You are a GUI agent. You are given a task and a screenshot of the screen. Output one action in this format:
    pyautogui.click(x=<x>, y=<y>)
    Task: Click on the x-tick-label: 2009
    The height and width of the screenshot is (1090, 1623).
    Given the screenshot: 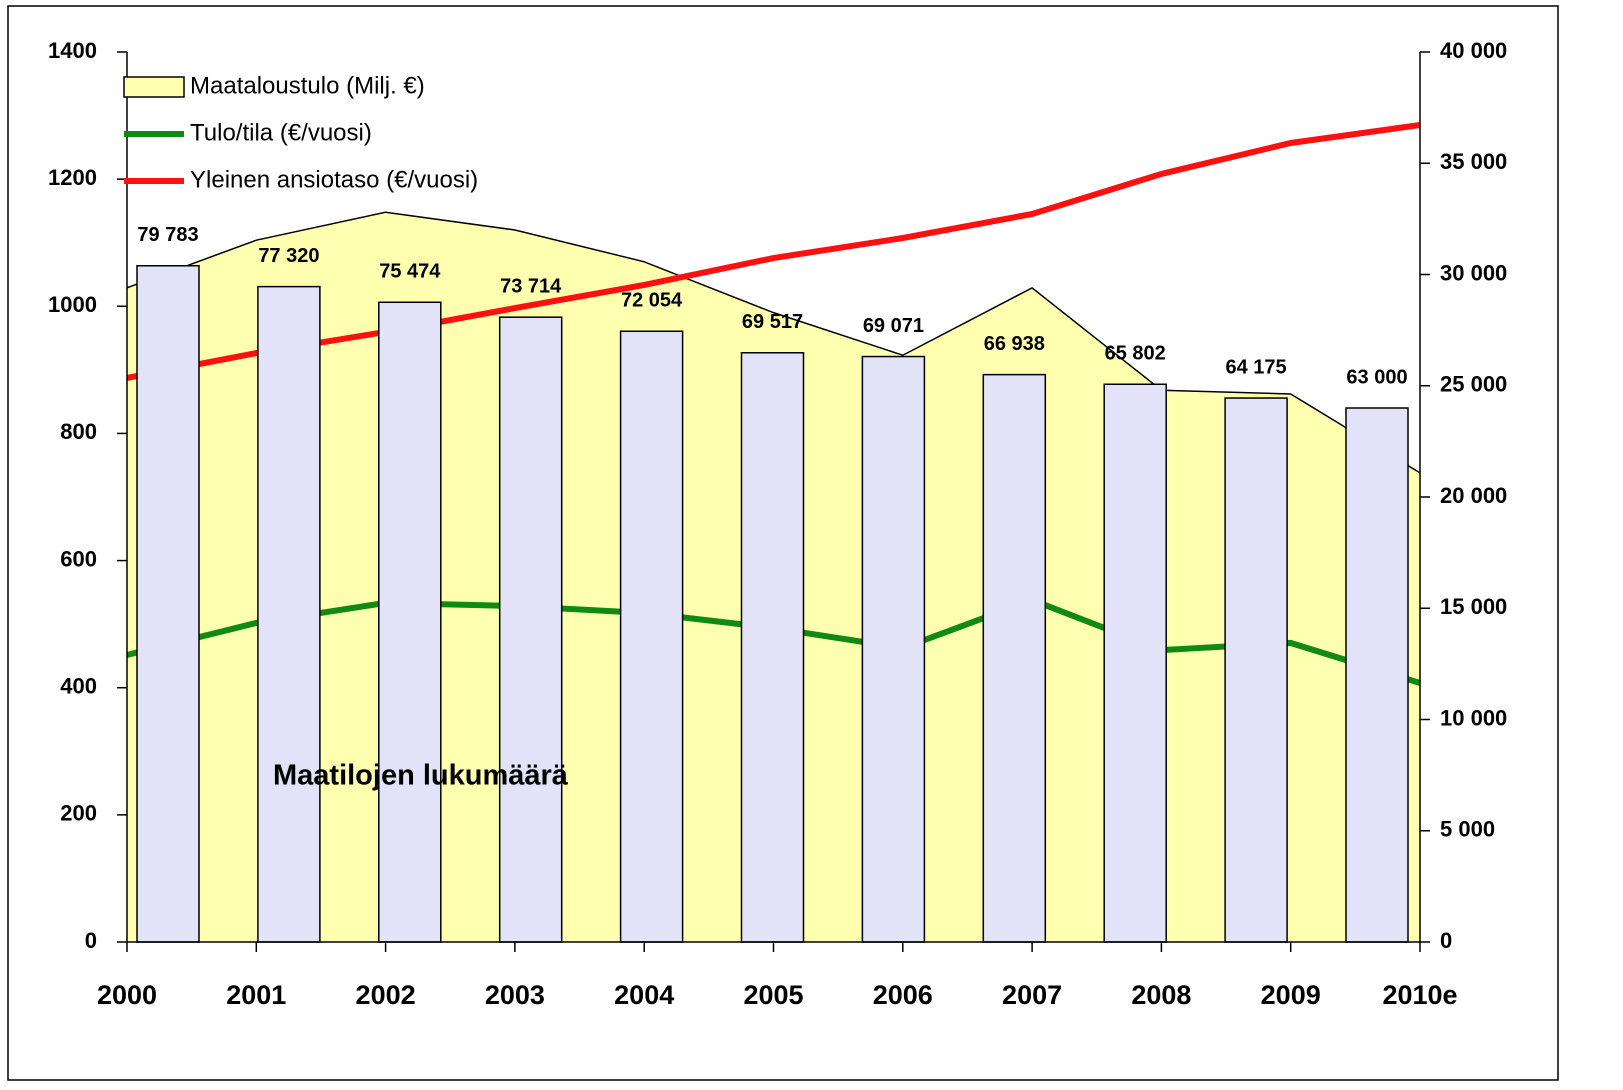 What is the action you would take?
    pyautogui.click(x=1291, y=995)
    